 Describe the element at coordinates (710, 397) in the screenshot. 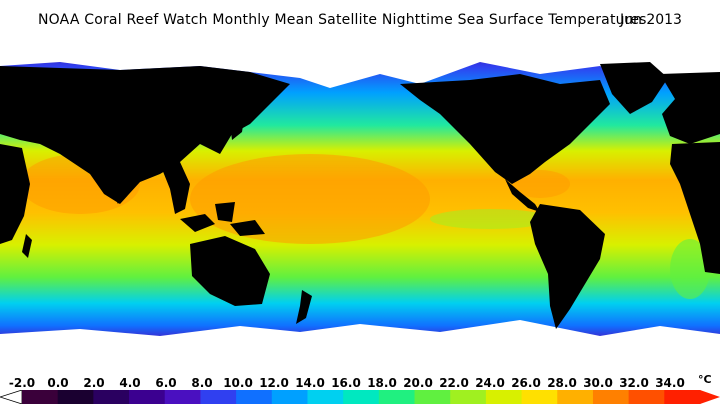

I see `colorbar-high-arrow` at that location.